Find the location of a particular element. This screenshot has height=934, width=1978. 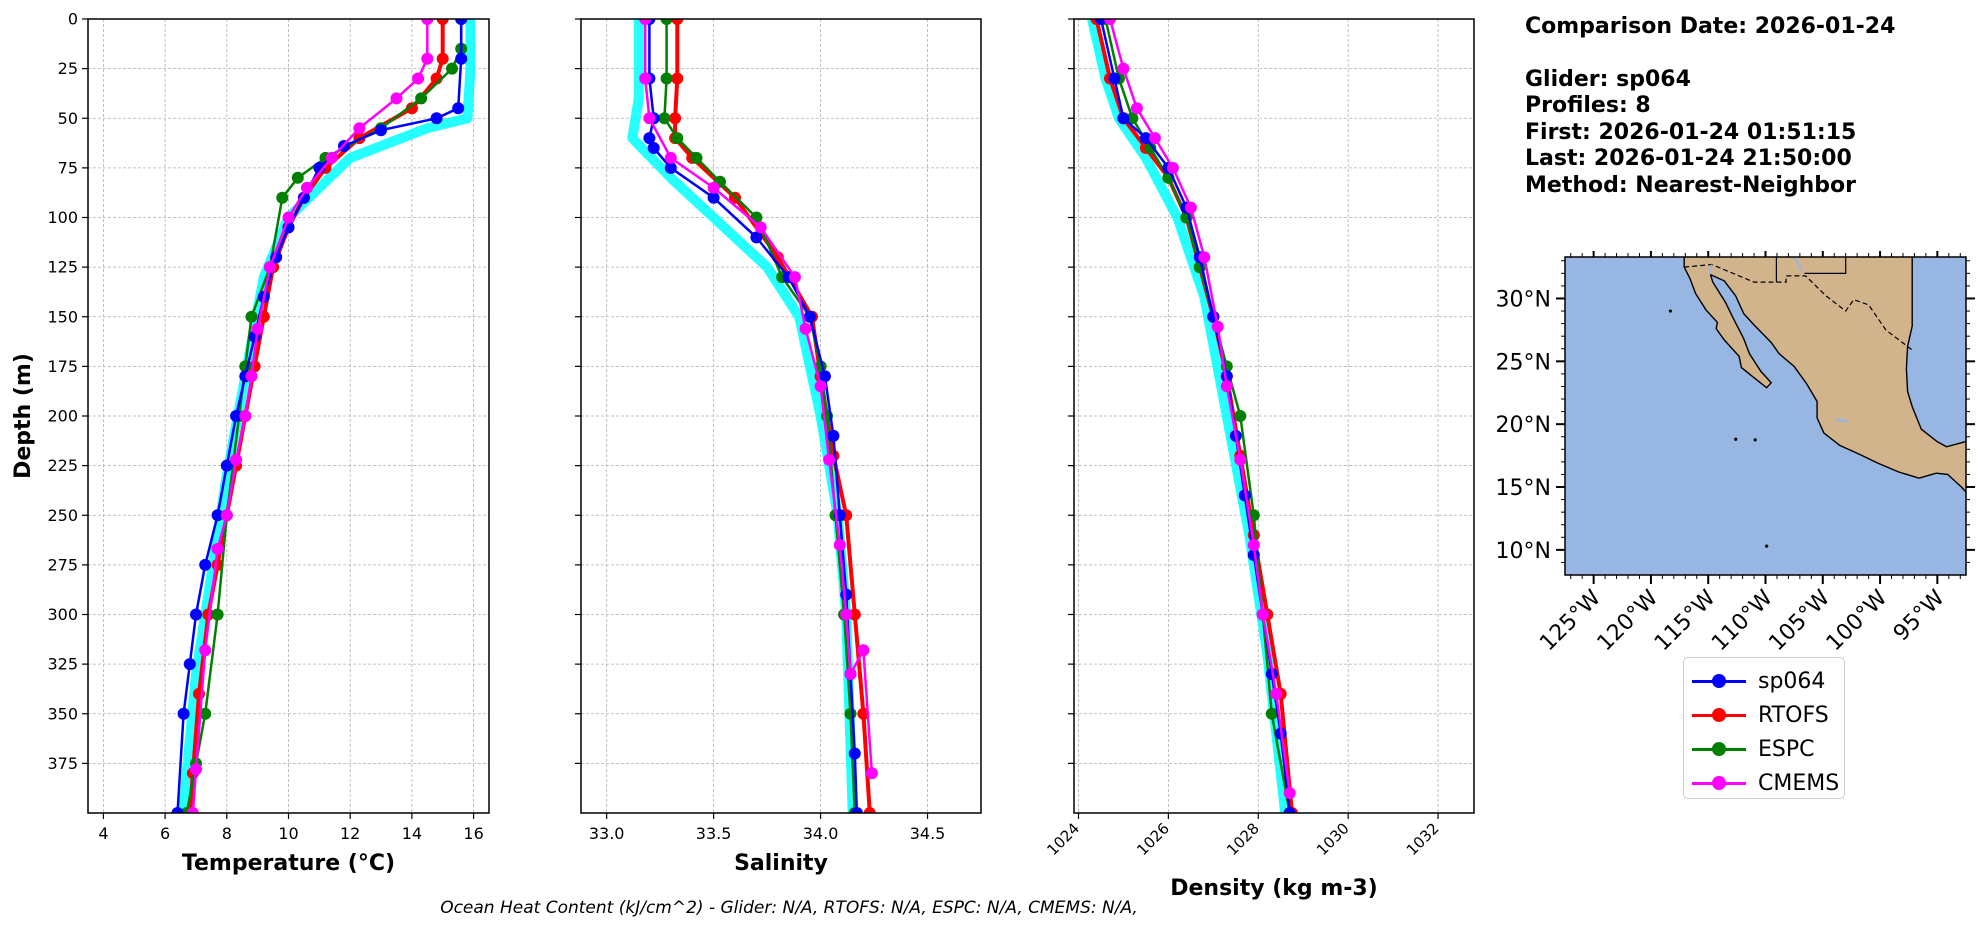

x-tick-label: 1028 is located at coordinates (1243, 839).